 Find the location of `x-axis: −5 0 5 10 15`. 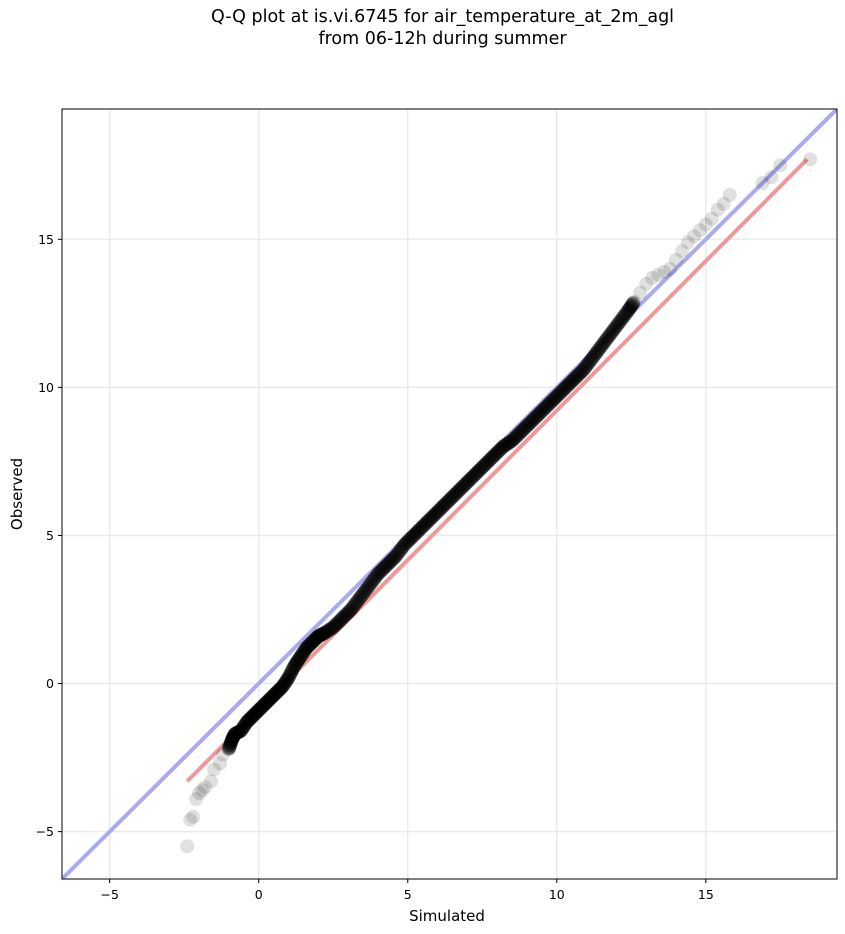

x-axis: −5 0 5 10 15 is located at coordinates (407, 890).